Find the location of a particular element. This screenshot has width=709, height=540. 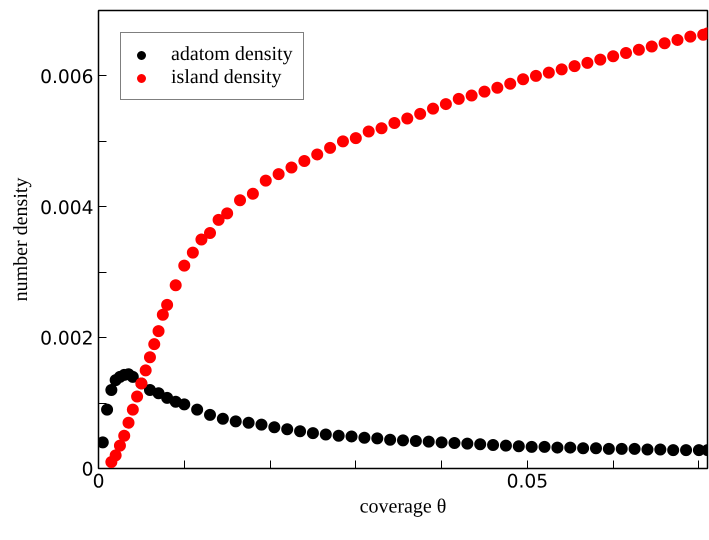

y-tick-label: 0.004 is located at coordinates (67, 208).